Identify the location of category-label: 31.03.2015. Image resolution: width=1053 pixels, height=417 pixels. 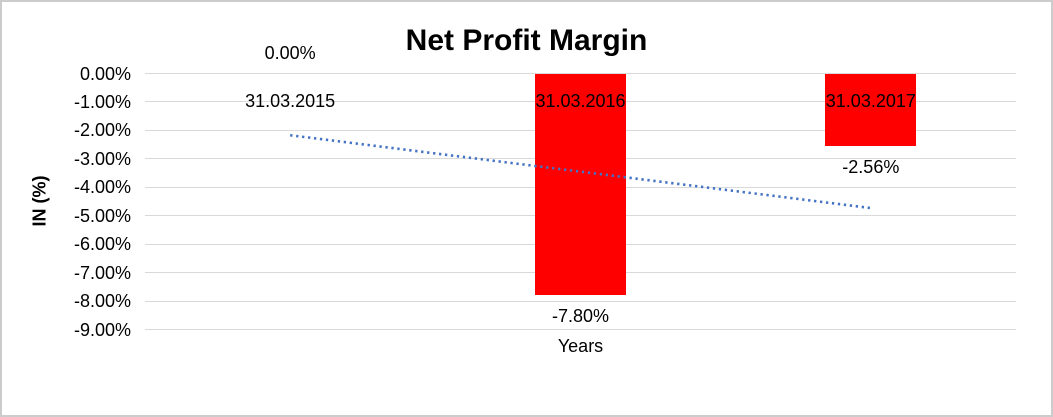
(290, 101).